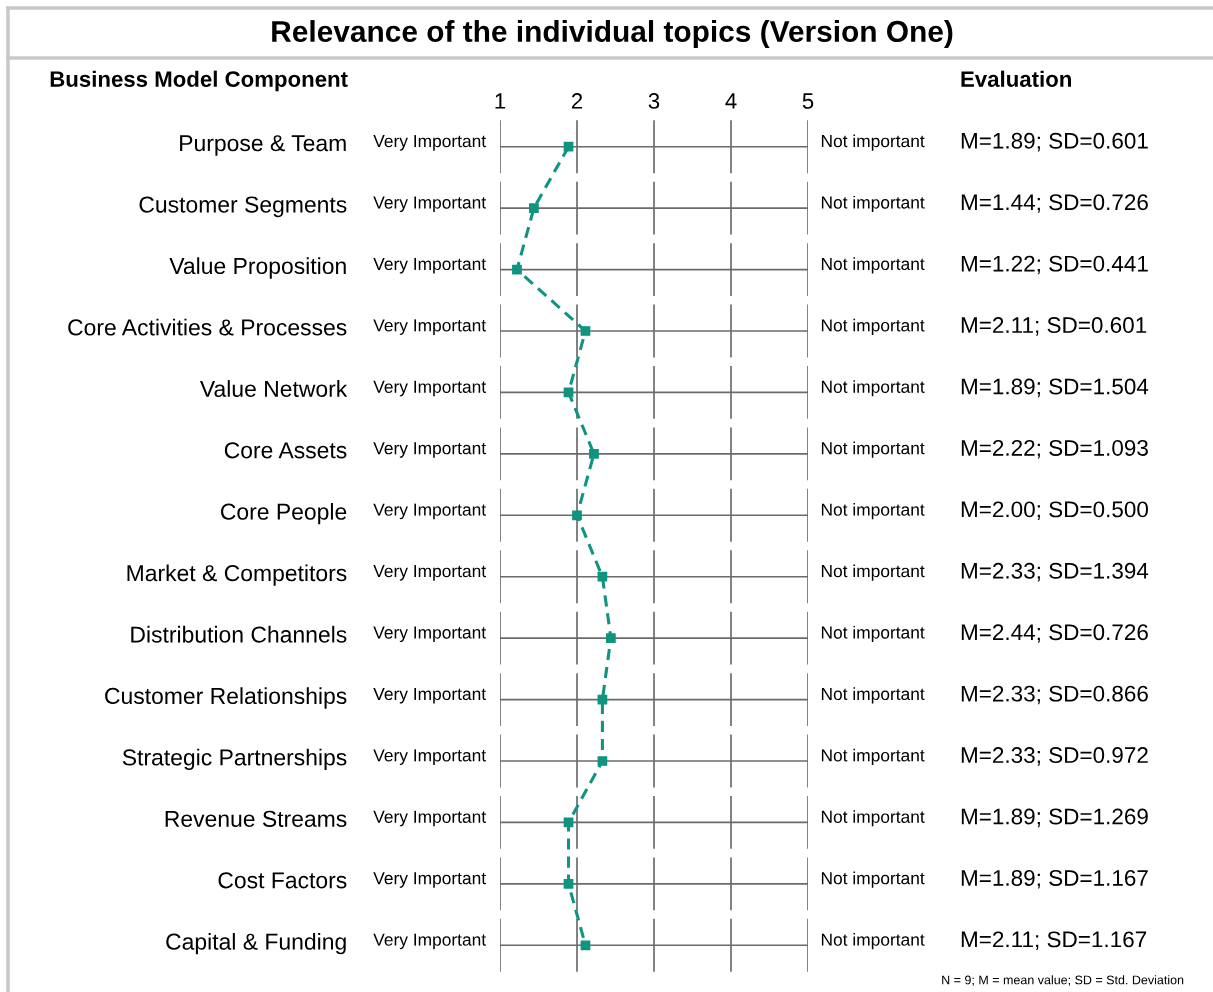  I want to click on x2-tick-label: 2, so click(577, 101).